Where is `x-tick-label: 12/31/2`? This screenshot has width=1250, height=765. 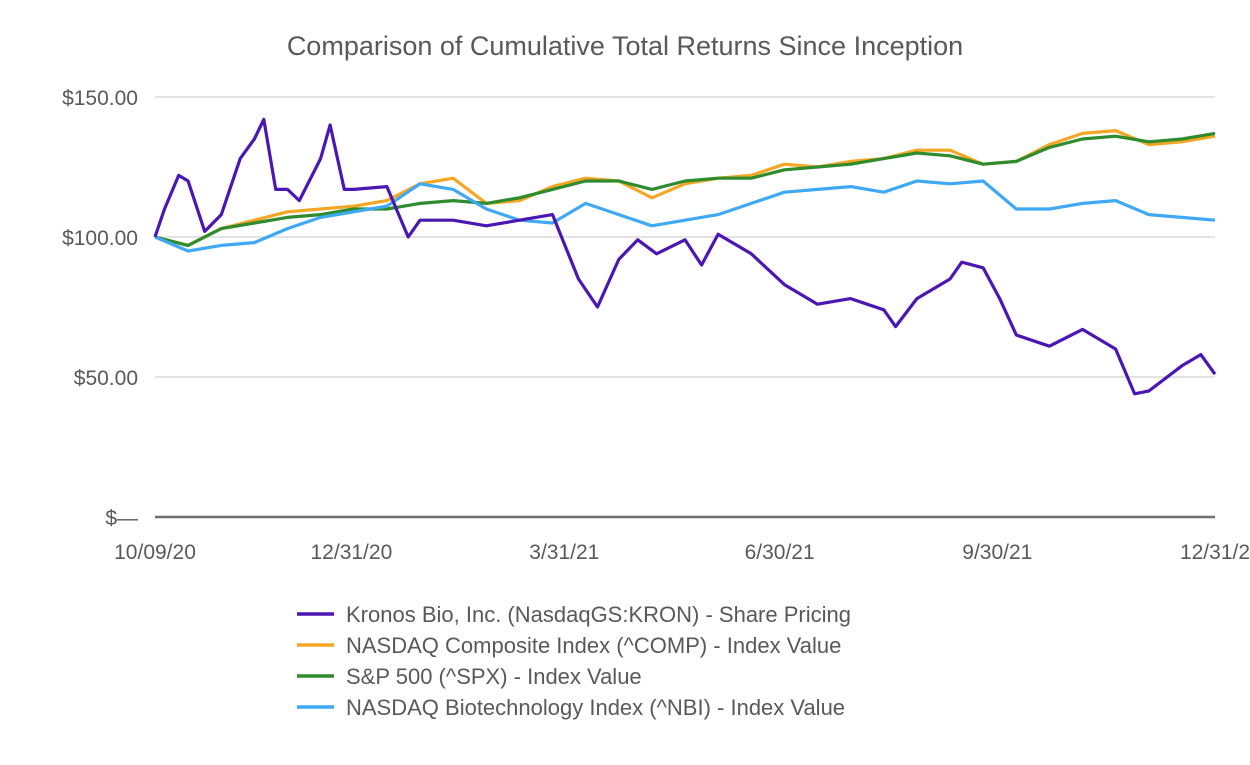
x-tick-label: 12/31/2 is located at coordinates (1215, 552).